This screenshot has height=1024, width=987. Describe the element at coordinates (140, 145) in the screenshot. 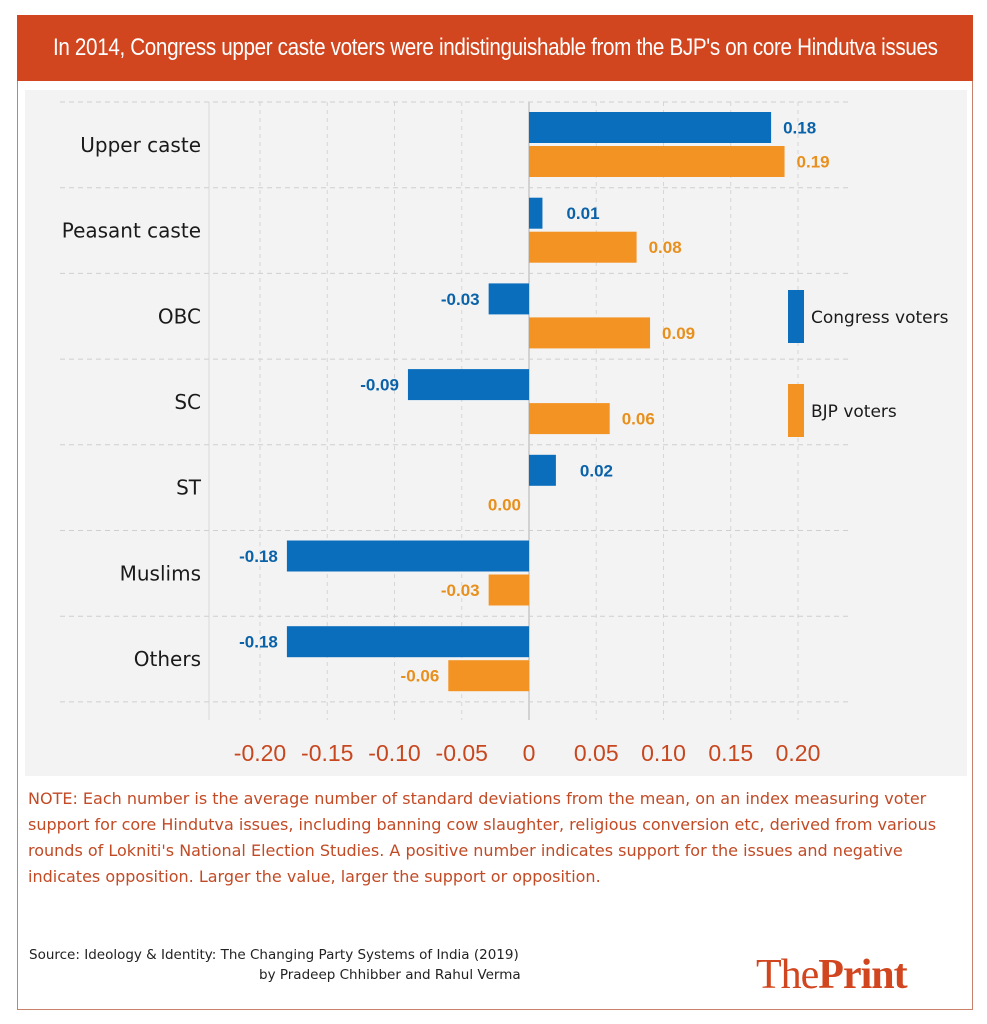

I see `category-label: Upper caste` at that location.